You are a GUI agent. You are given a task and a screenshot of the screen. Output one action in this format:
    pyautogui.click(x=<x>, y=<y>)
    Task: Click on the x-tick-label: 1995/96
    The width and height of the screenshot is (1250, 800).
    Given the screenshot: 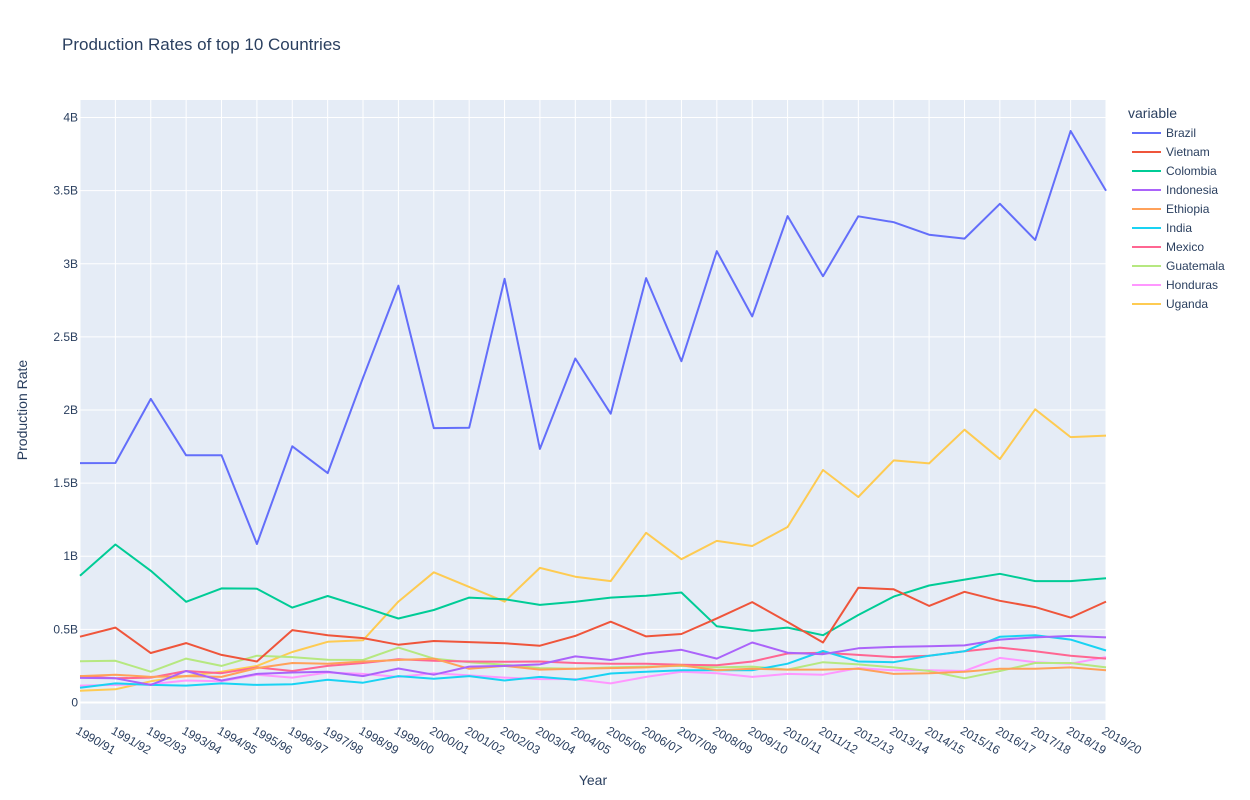 What is the action you would take?
    pyautogui.click(x=272, y=740)
    